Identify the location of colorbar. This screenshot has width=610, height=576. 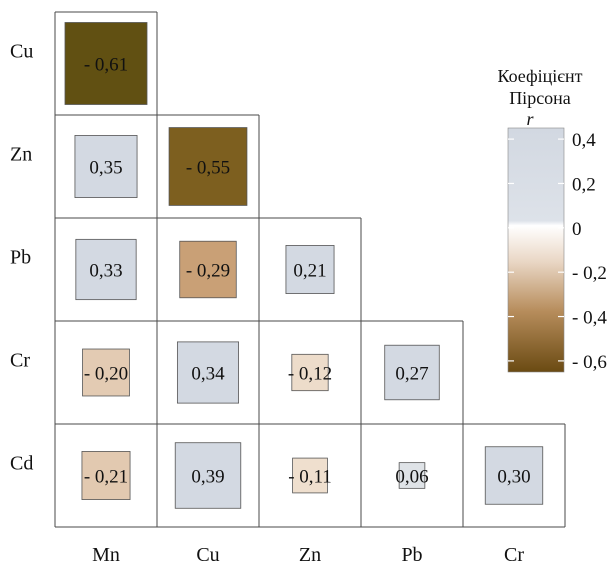
(536, 250).